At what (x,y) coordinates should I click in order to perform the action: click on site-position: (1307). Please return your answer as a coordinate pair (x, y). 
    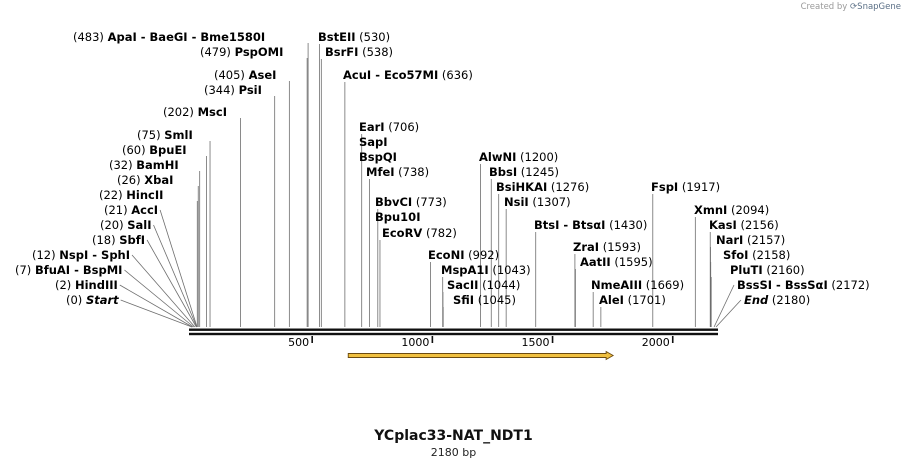
    Looking at the image, I should click on (550, 202).